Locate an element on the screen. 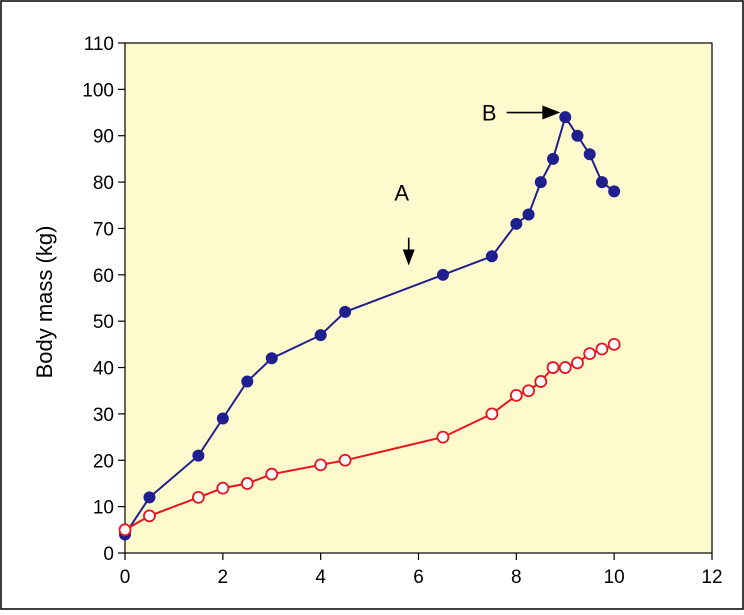 The height and width of the screenshot is (615, 744). x-tick-label: 4 is located at coordinates (320, 577).